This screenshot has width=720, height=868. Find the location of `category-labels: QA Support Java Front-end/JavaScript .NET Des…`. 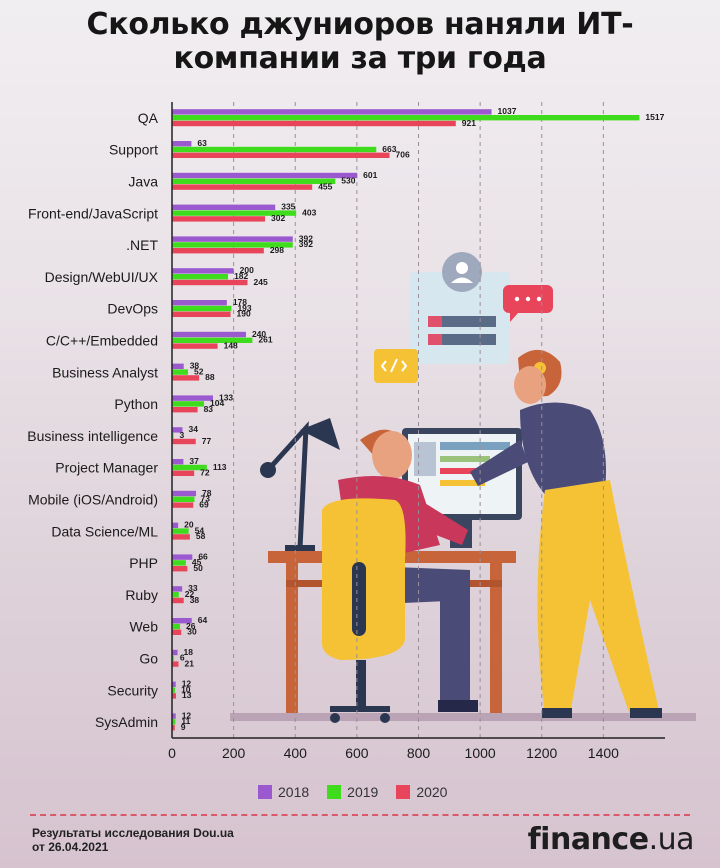

category-labels: QA Support Java Front-end/JavaScript .NET Des… is located at coordinates (92, 420).